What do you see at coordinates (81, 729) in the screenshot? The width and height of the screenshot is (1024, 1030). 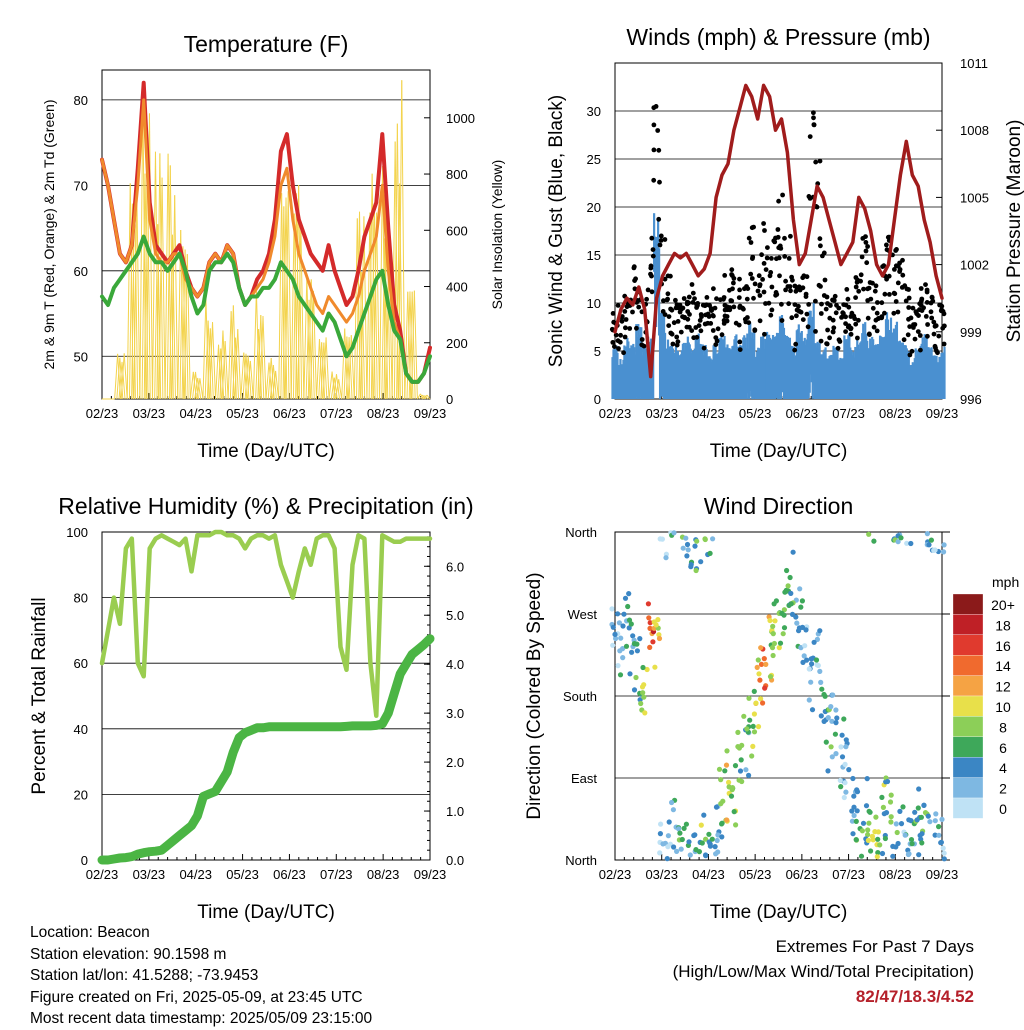 I see `y-tick-label: 40` at bounding box center [81, 729].